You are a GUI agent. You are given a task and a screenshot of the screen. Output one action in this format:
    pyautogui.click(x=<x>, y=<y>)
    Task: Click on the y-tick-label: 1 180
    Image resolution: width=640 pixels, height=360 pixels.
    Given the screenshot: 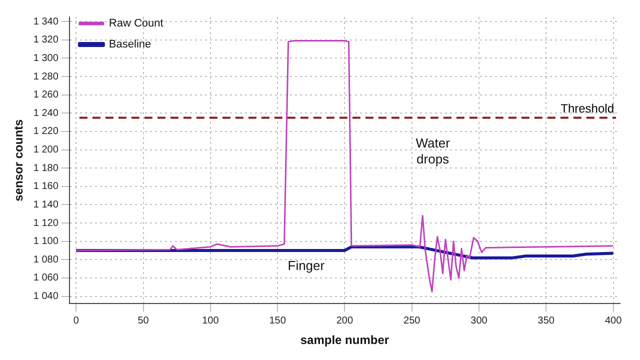 What is the action you would take?
    pyautogui.click(x=46, y=168)
    